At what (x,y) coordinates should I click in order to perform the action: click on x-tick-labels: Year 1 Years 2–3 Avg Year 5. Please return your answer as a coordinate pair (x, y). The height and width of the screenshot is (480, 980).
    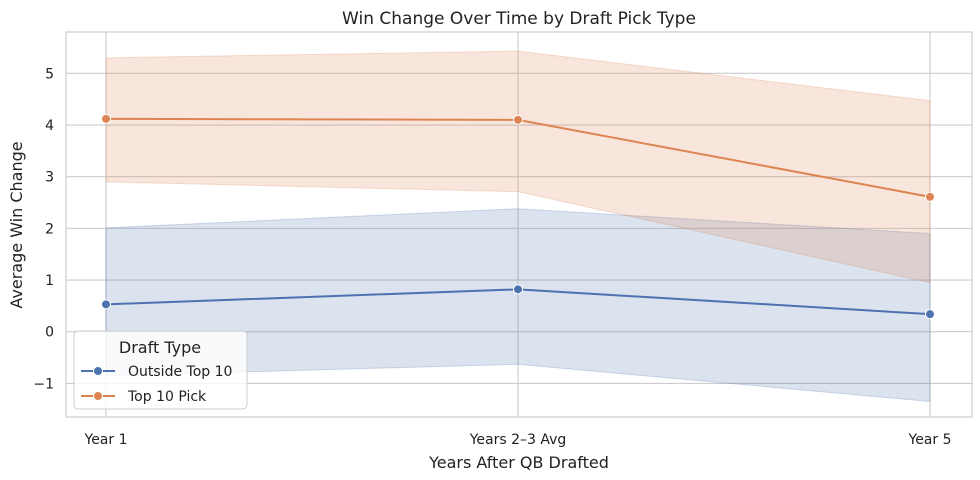
    Looking at the image, I should click on (518, 440).